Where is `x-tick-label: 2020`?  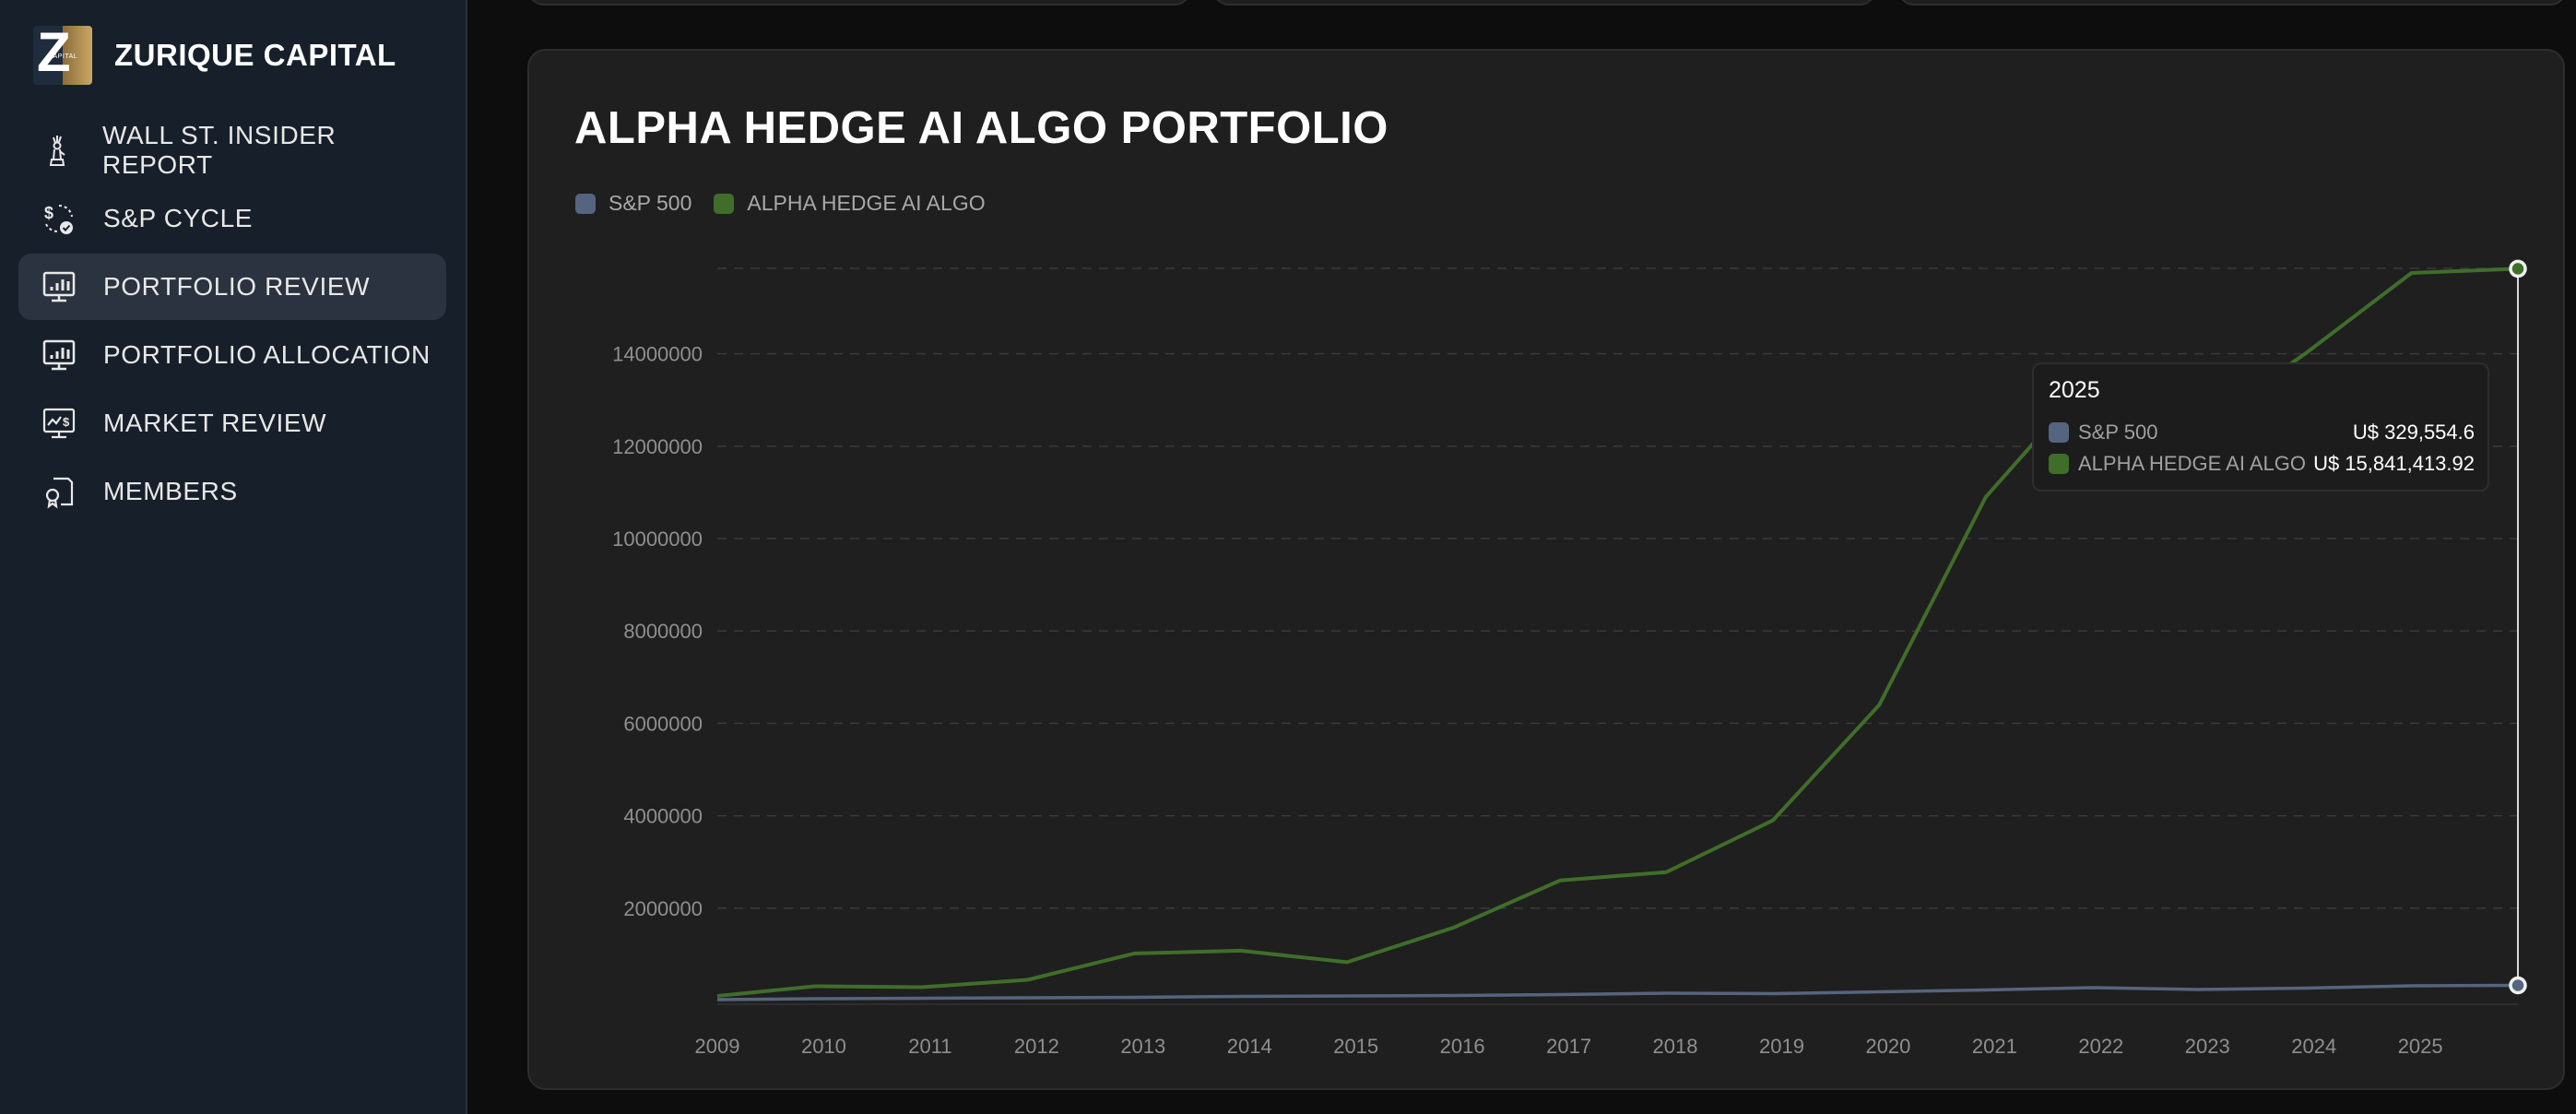 x-tick-label: 2020 is located at coordinates (1887, 1046).